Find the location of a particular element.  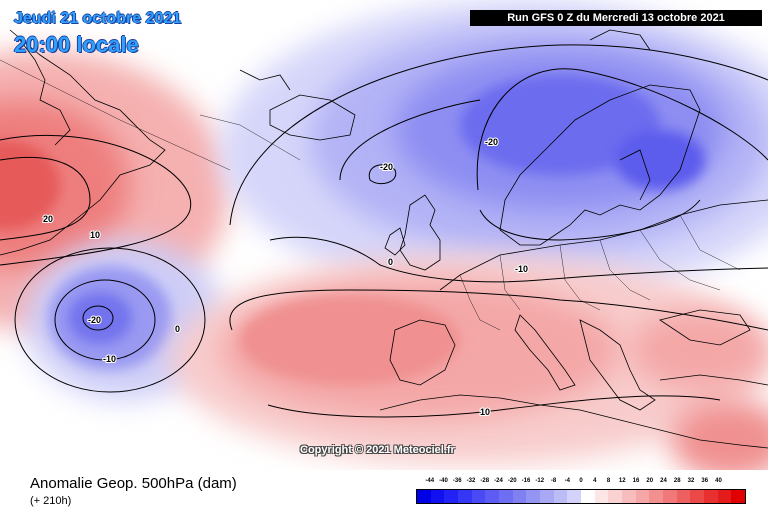

scale-tick-label: 4 is located at coordinates (595, 481).